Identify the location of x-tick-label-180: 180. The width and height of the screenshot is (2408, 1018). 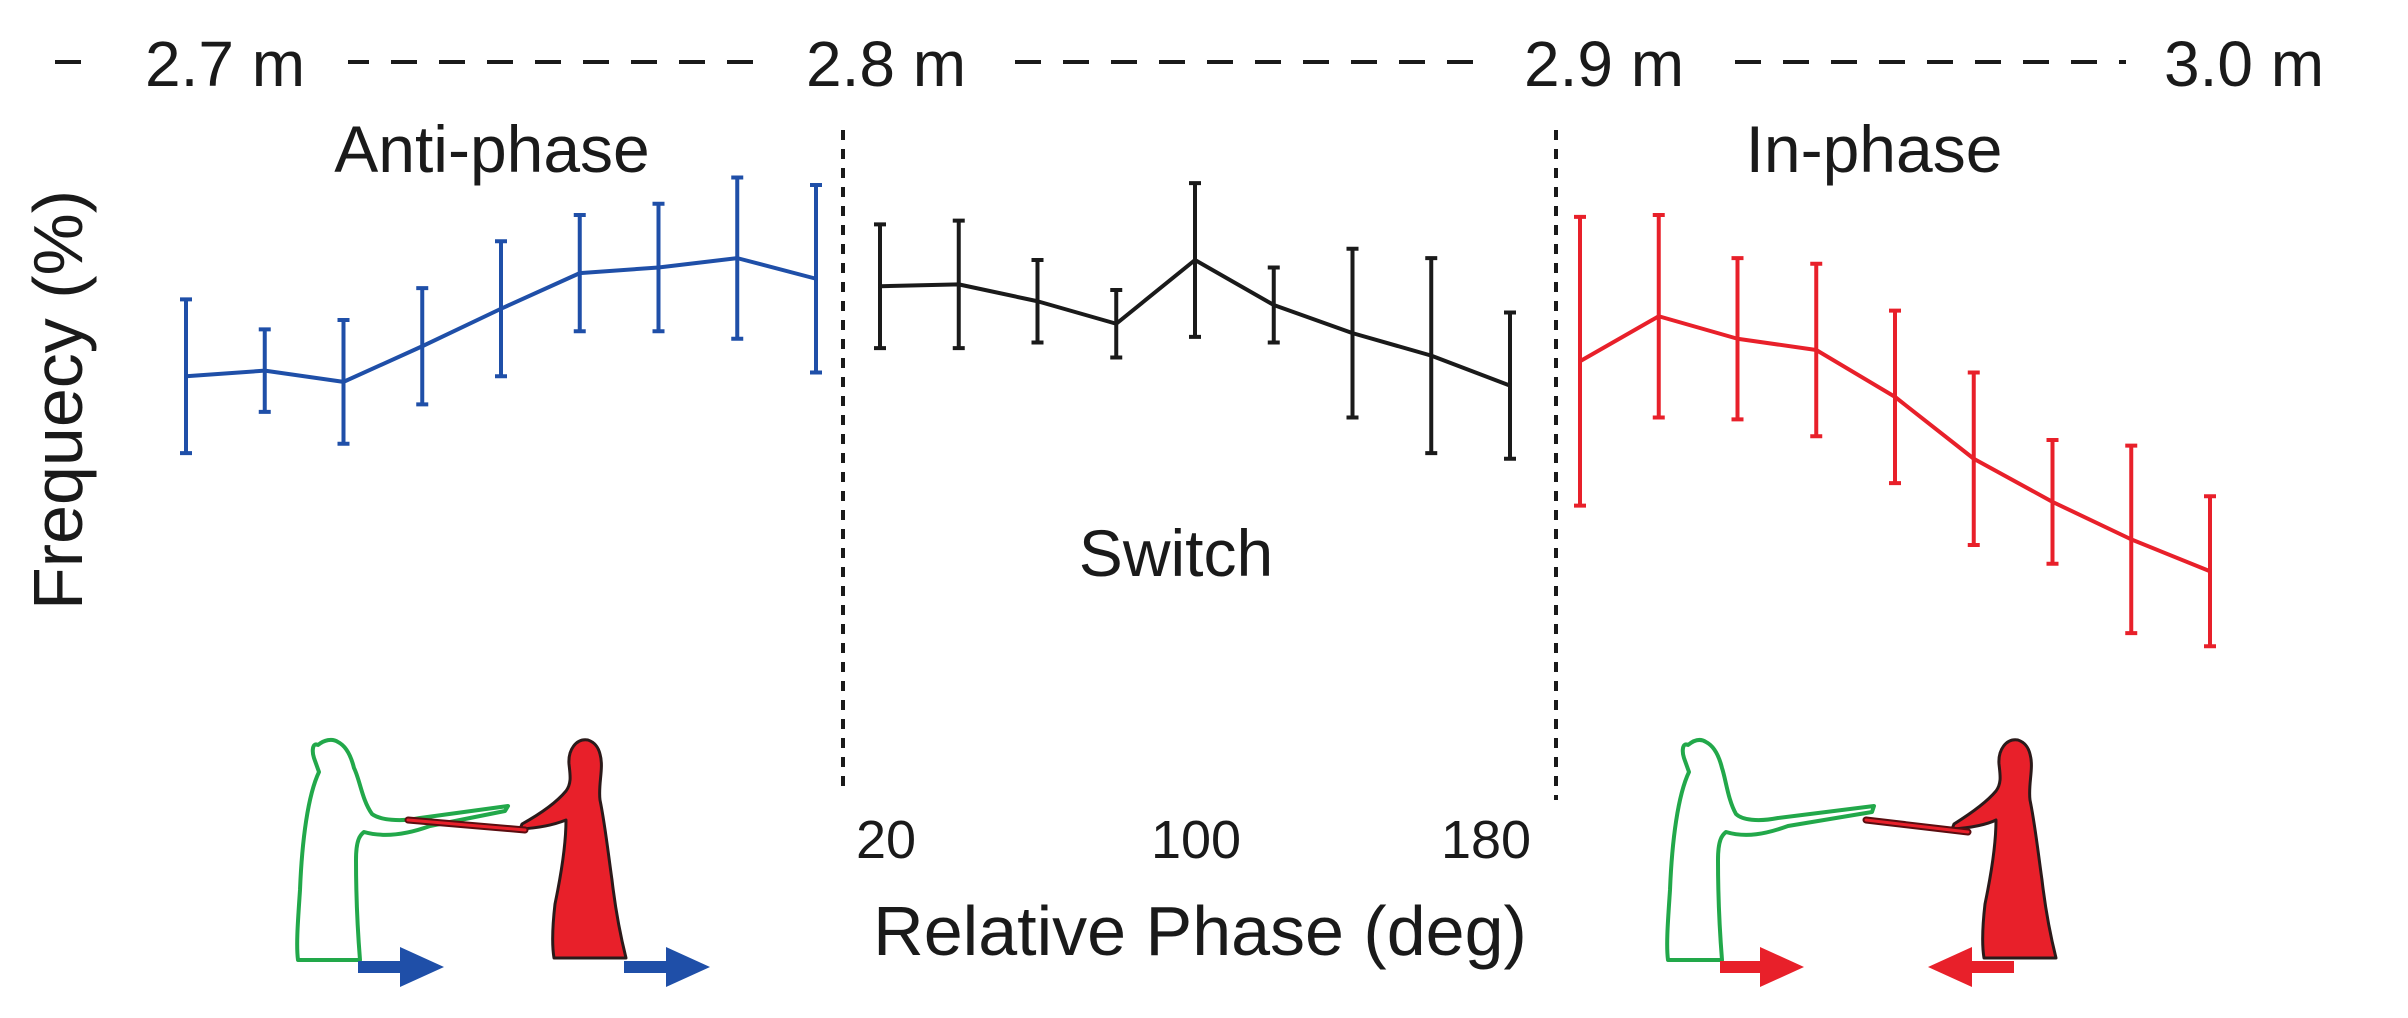
(1486, 840).